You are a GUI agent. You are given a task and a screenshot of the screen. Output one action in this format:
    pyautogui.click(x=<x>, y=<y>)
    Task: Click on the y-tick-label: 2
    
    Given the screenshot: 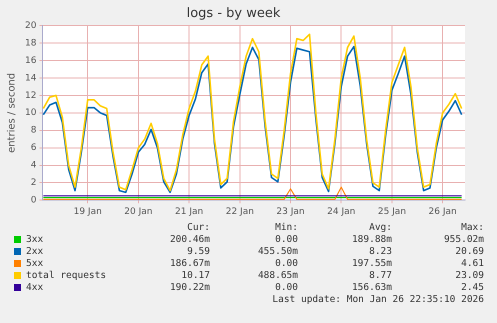 What is the action you would take?
    pyautogui.click(x=33, y=183)
    